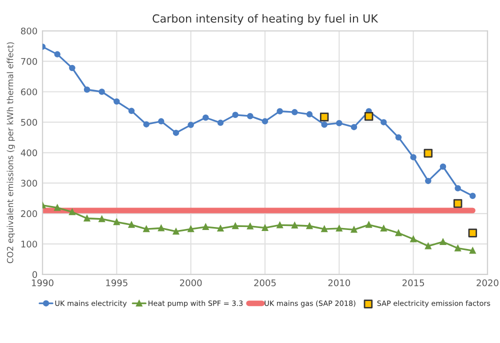 This screenshot has width=500, height=343. Describe the element at coordinates (29, 183) in the screenshot. I see `y-tick-label: 300` at that location.